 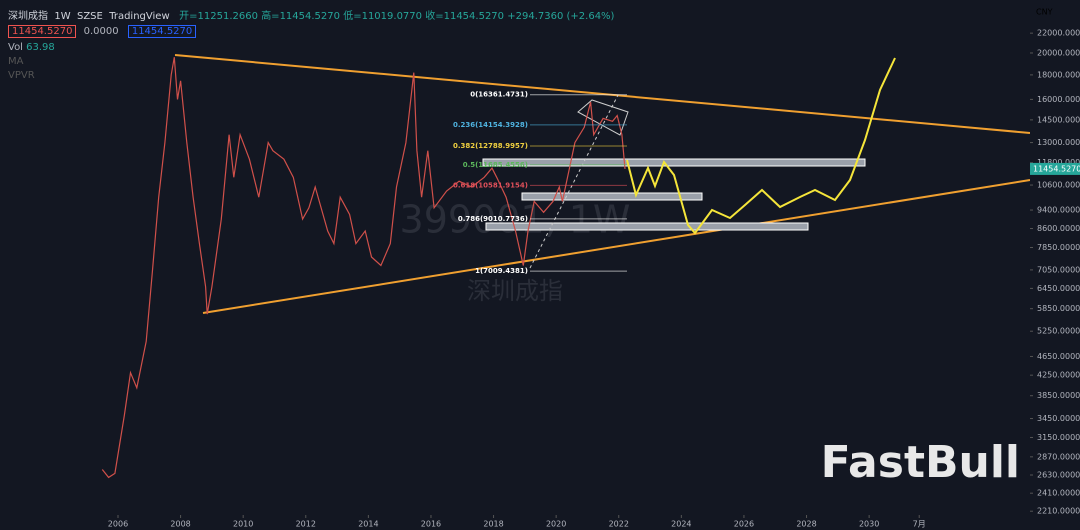 What do you see at coordinates (21, 75) in the screenshot?
I see `vpvr: VPVR` at bounding box center [21, 75].